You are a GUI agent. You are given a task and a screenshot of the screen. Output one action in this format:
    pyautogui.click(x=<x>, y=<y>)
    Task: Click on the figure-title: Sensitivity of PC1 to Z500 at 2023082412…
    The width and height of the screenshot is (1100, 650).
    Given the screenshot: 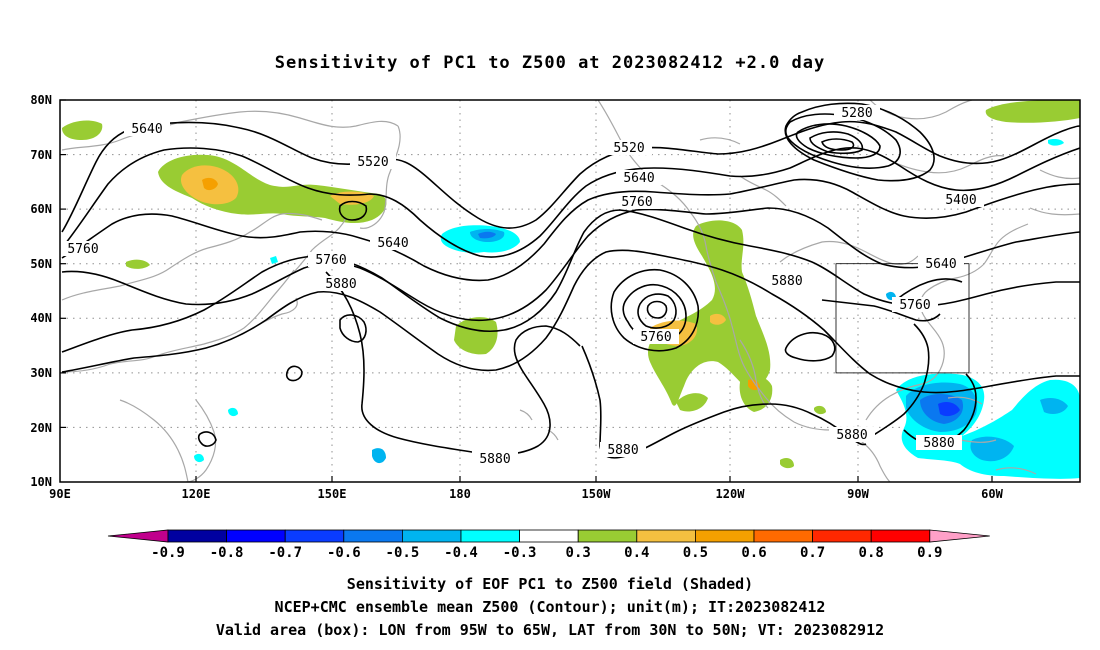 What is the action you would take?
    pyautogui.click(x=550, y=63)
    